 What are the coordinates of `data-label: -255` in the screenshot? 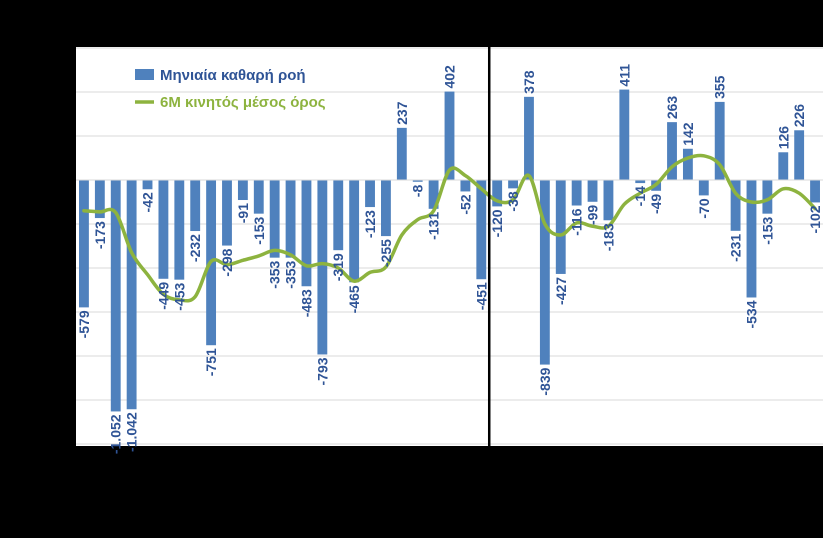 It's located at (386, 253).